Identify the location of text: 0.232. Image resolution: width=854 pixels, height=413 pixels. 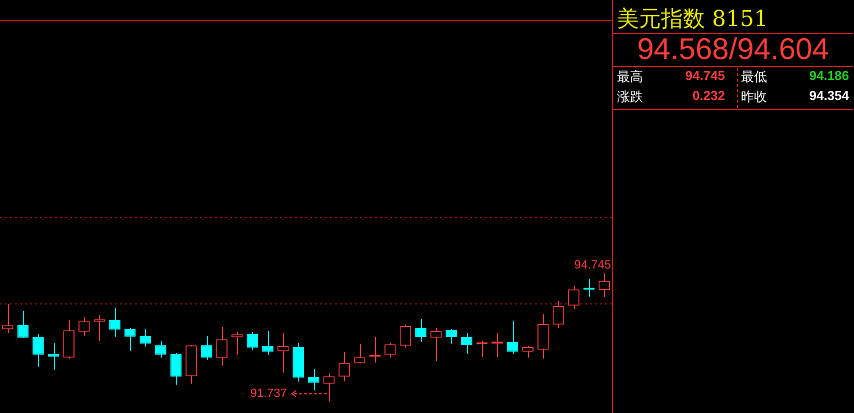
(708, 95).